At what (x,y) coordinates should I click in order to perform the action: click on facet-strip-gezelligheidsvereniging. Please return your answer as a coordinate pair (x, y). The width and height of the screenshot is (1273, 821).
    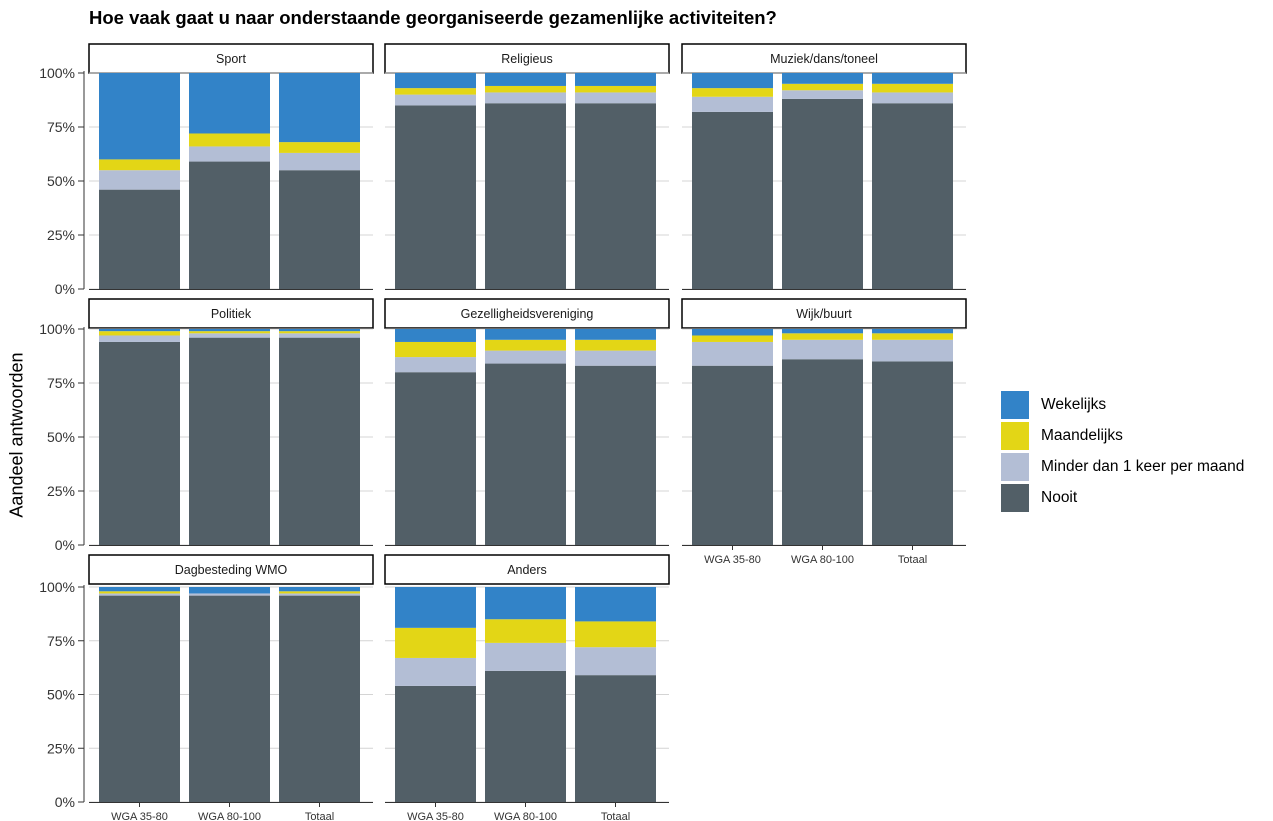
    Looking at the image, I should click on (527, 313).